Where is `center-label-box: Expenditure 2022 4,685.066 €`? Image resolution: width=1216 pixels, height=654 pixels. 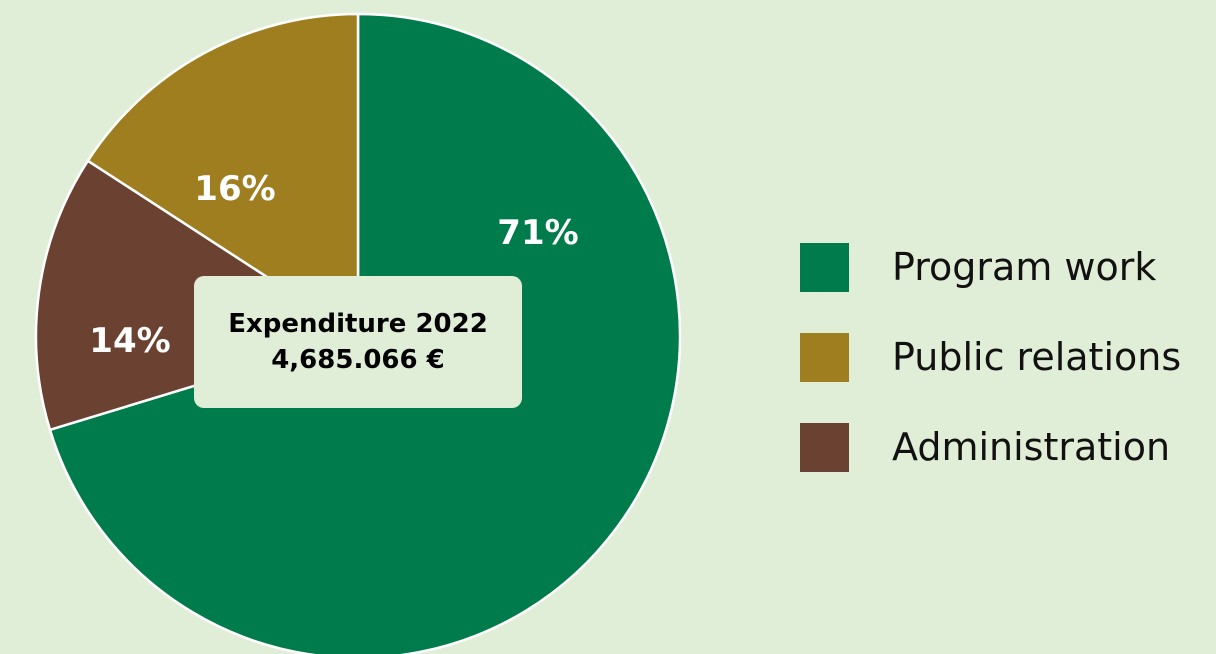
center-label-box: Expenditure 2022 4,685.066 € is located at coordinates (358, 342).